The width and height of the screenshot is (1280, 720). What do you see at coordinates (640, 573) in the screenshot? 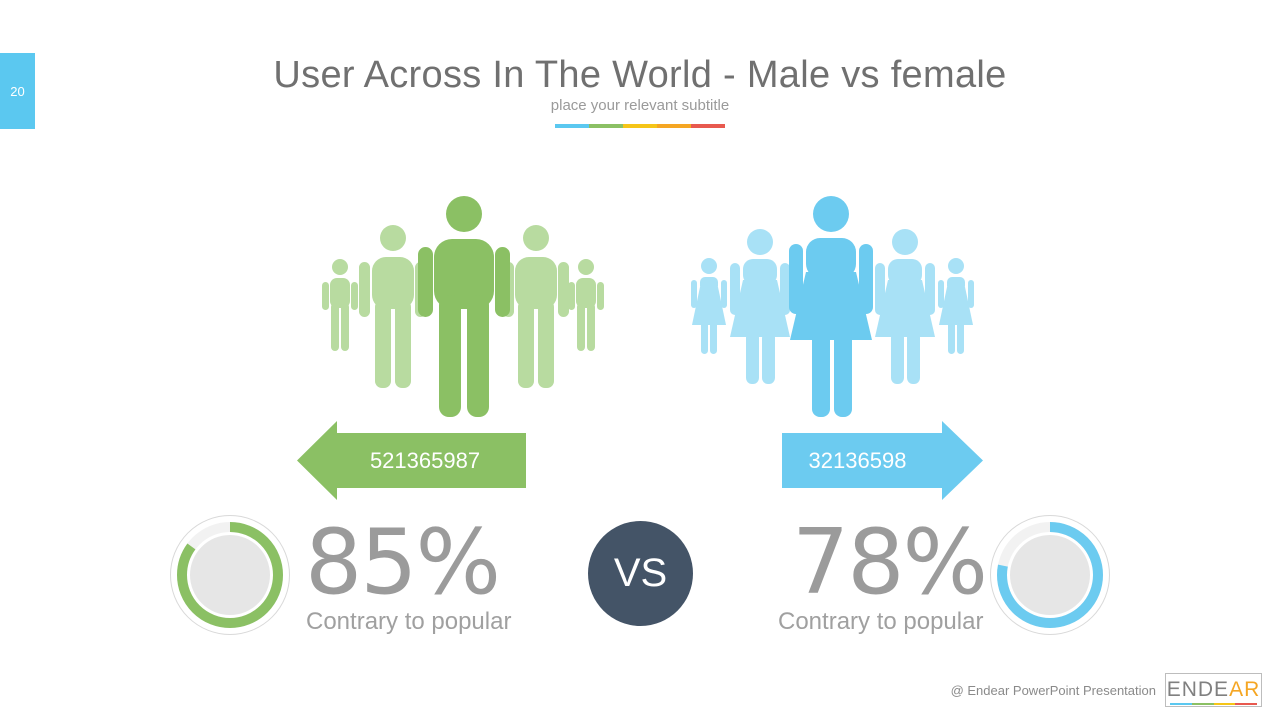
I see `vs-badge: VS` at bounding box center [640, 573].